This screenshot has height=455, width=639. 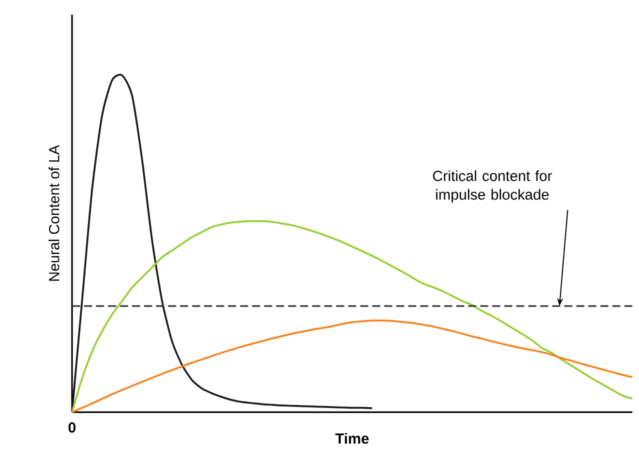 I want to click on ref-line-label: Critical content for impulse blockade, so click(x=492, y=186).